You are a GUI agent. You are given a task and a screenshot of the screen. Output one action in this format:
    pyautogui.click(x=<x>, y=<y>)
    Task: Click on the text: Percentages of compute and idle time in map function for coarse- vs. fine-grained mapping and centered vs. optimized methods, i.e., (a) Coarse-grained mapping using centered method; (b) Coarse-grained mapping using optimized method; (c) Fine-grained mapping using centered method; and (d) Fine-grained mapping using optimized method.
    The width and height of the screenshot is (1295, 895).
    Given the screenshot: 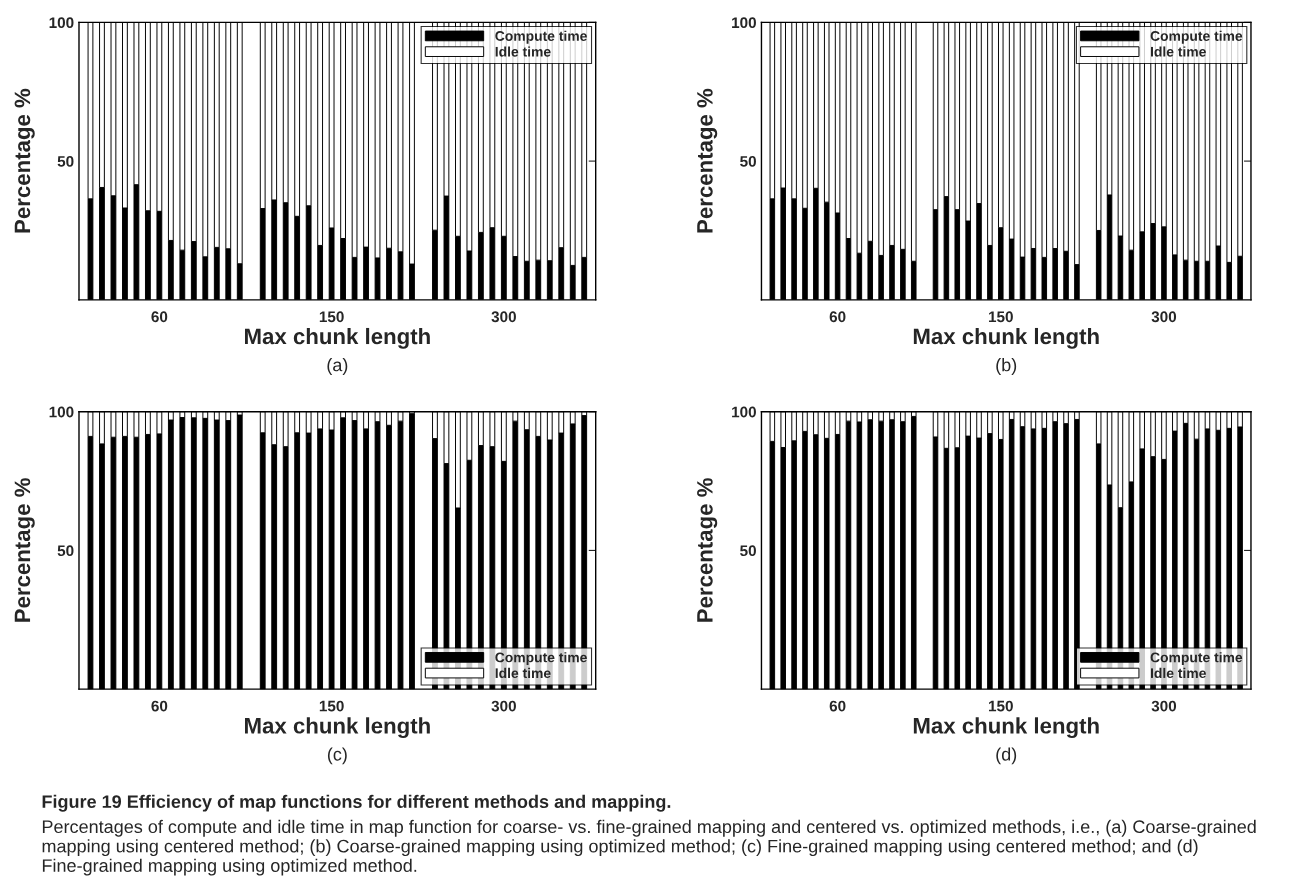 What is the action you would take?
    pyautogui.click(x=649, y=847)
    